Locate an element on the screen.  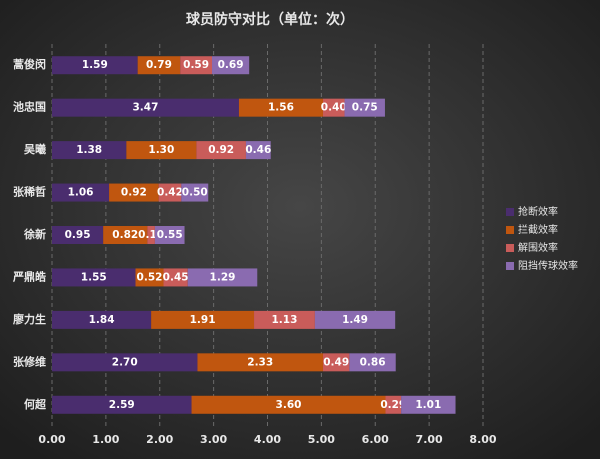
data-label: 1.01 is located at coordinates (428, 405).